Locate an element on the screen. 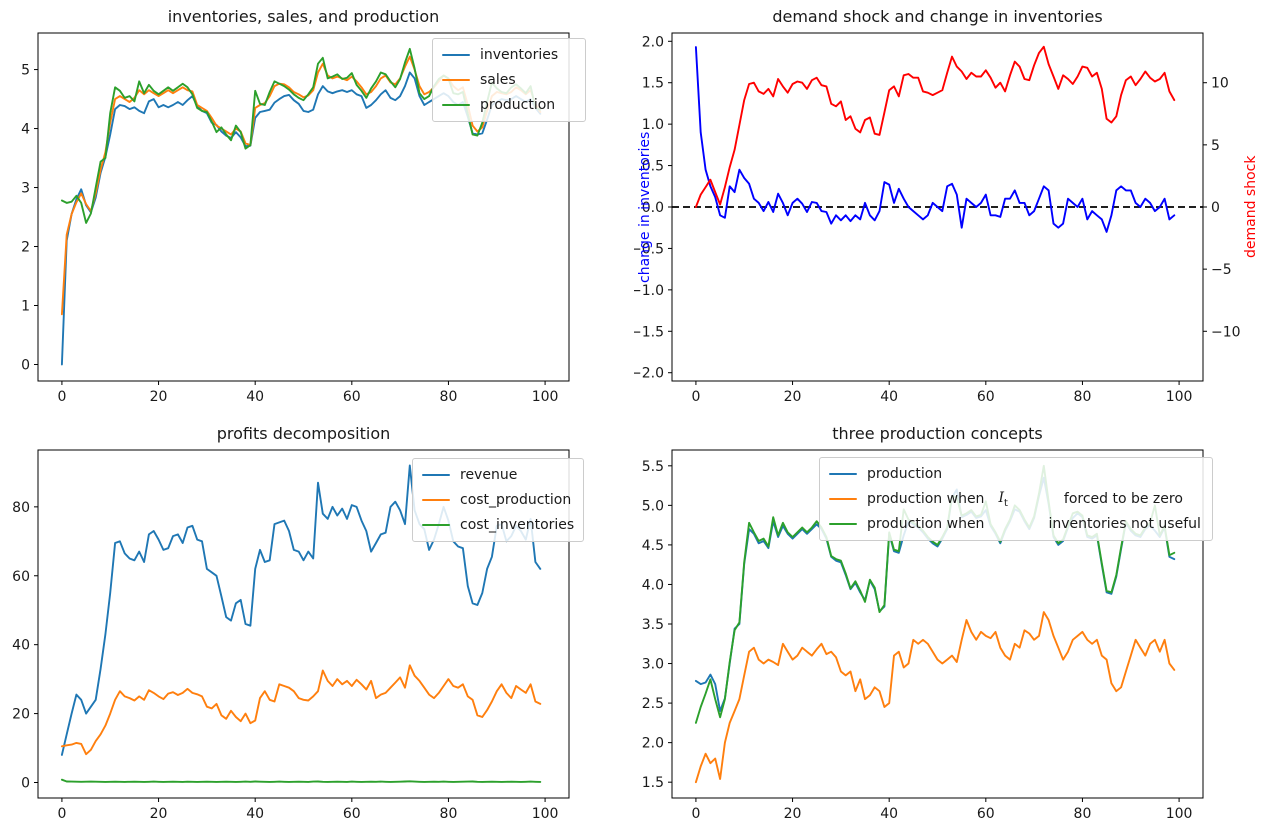  legend-label-post: forced to be zero is located at coordinates (1123, 499).